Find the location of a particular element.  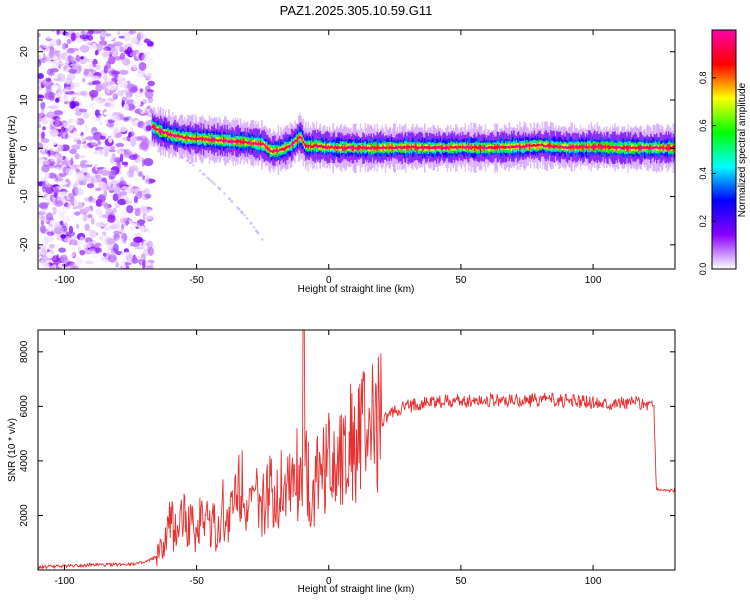

colorbar-tick-label: 0.8 is located at coordinates (703, 78).